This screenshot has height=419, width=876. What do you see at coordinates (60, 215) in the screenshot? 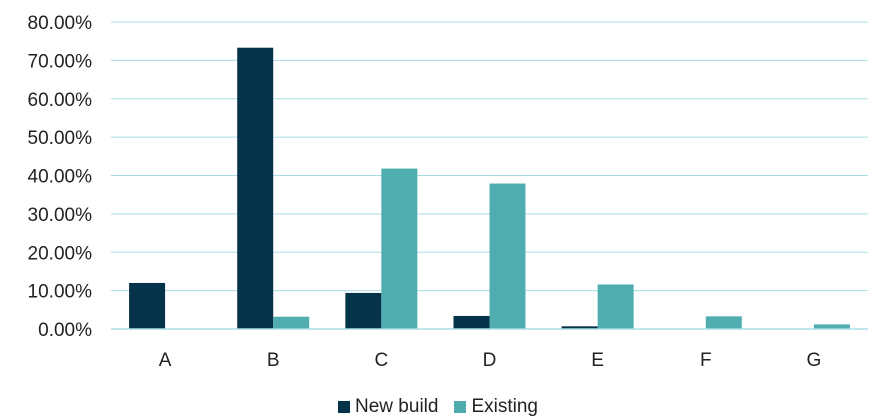
I see `y-tick-label: 30.00%` at bounding box center [60, 215].